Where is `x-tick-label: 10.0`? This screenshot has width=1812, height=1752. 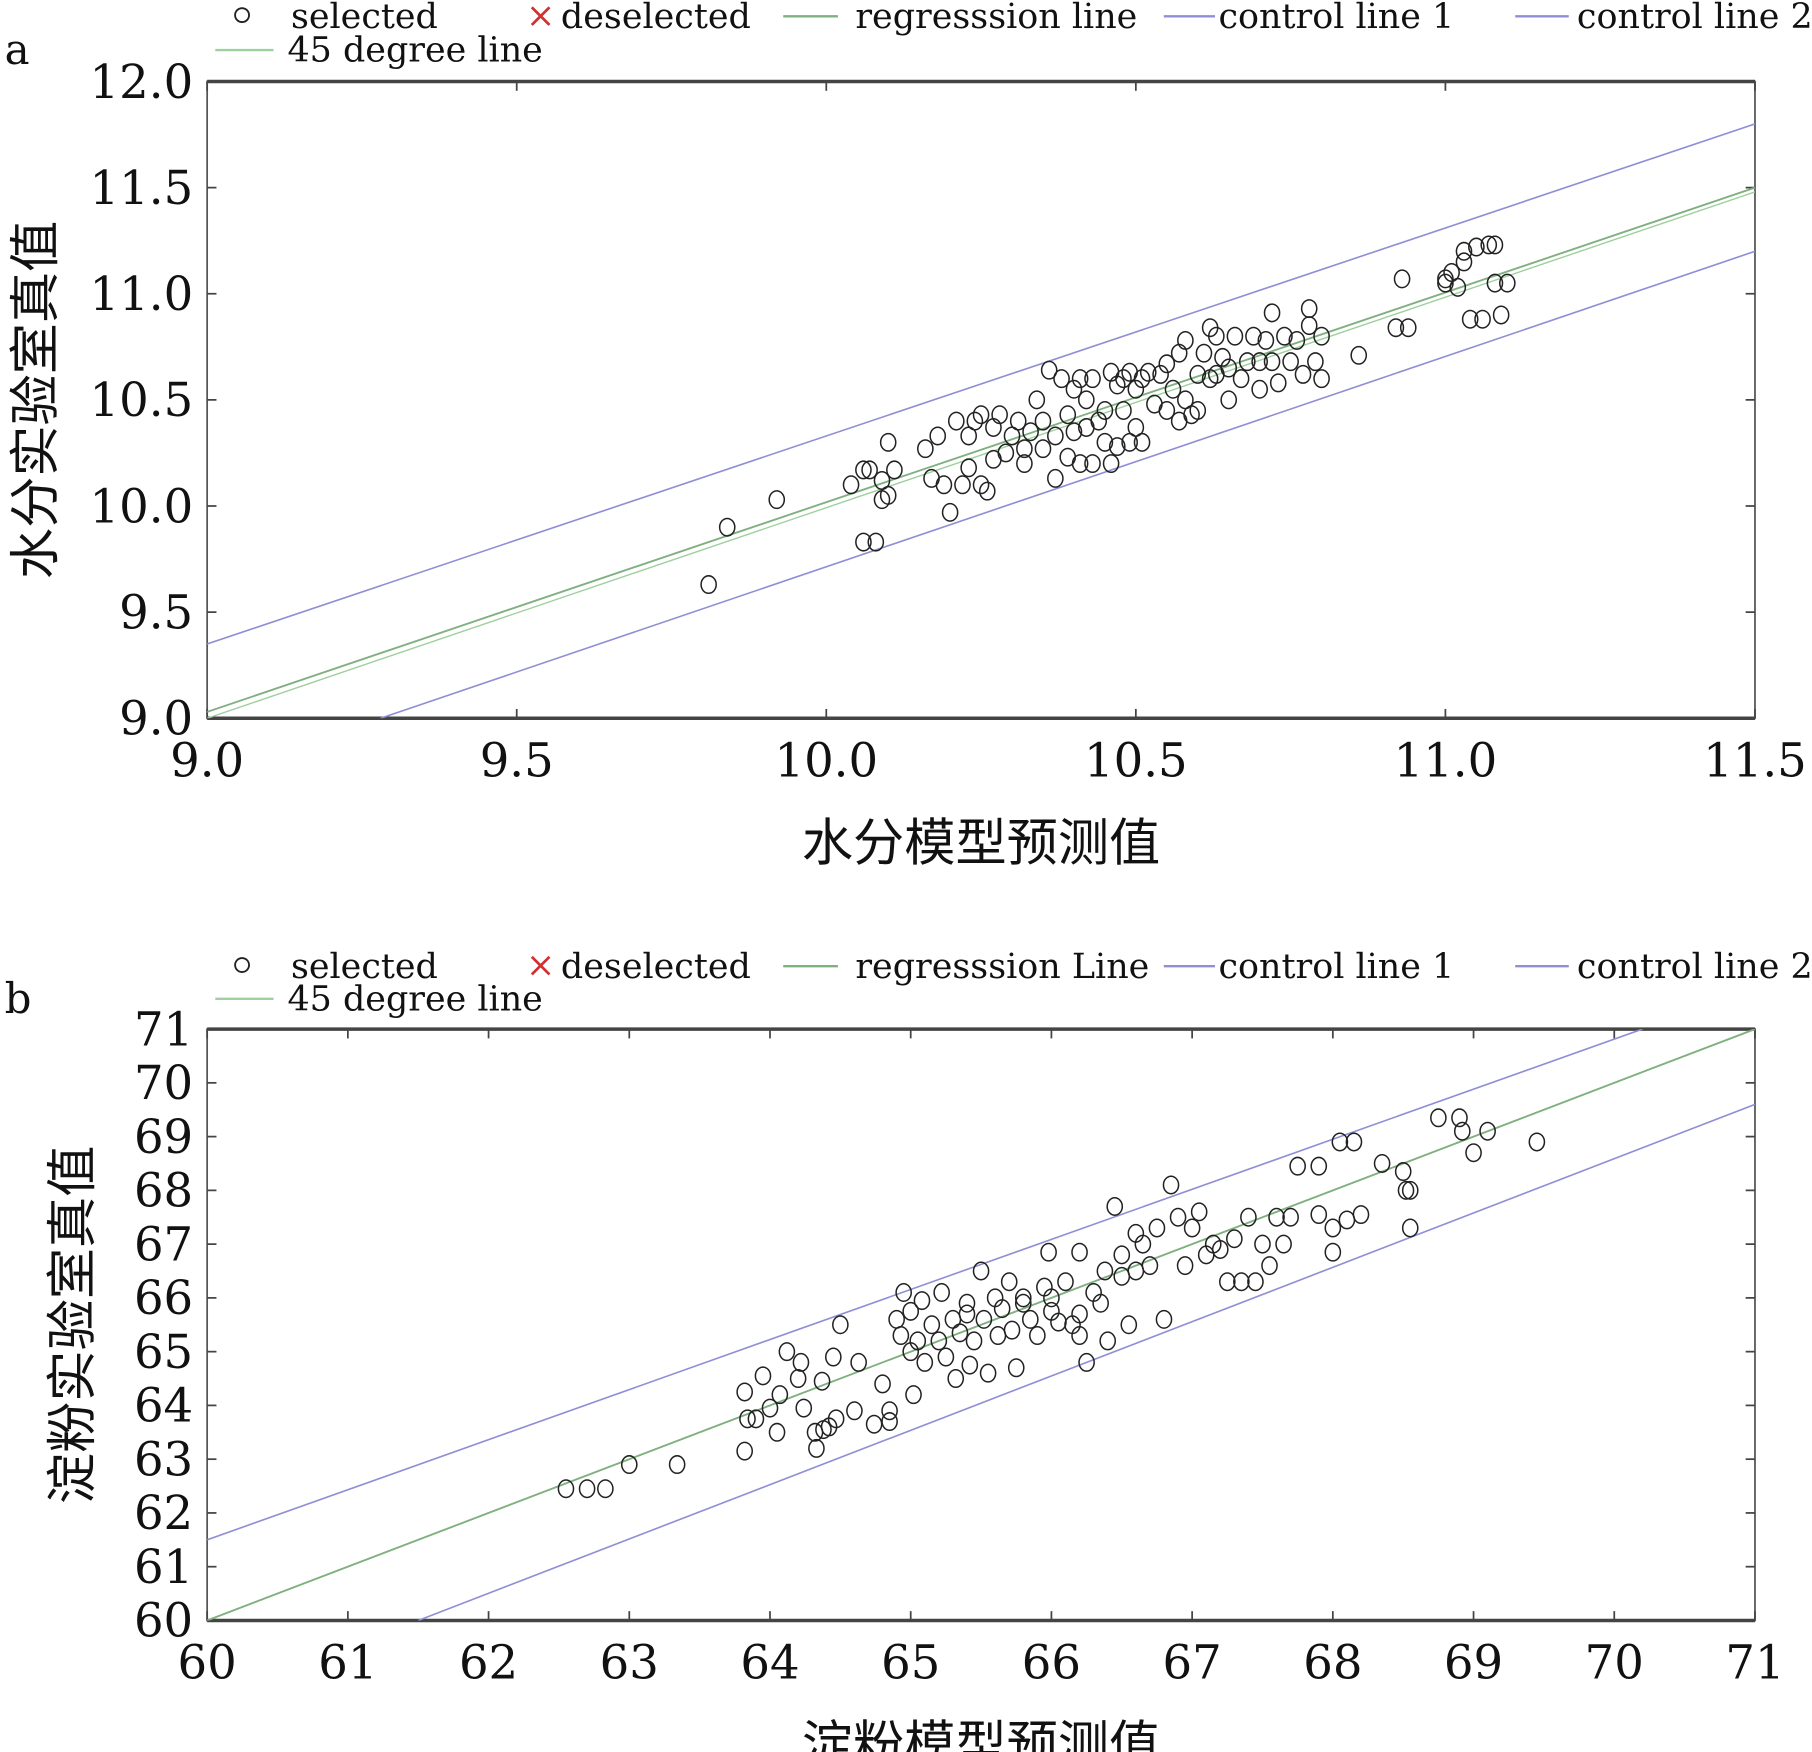 x-tick-label: 10.0 is located at coordinates (826, 760).